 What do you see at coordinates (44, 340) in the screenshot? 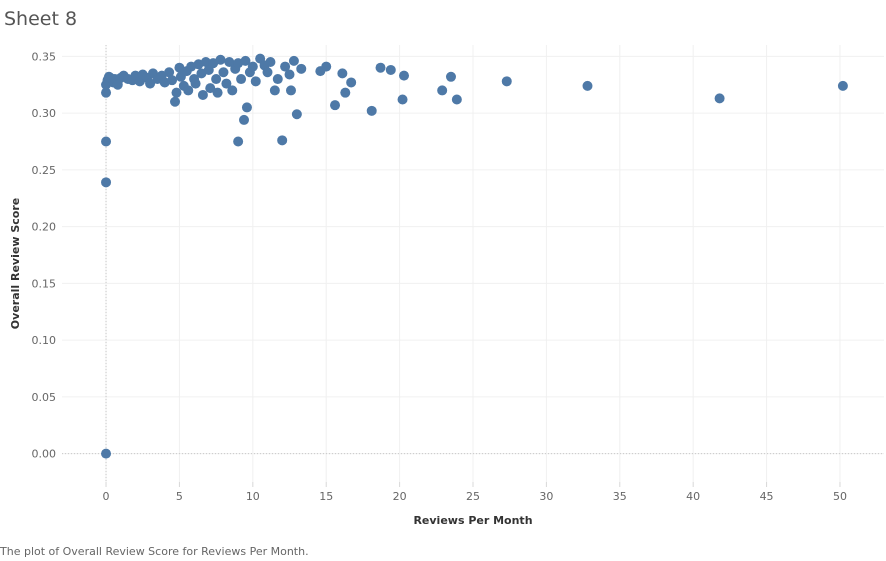
I see `y-tick-label: 0.10` at bounding box center [44, 340].